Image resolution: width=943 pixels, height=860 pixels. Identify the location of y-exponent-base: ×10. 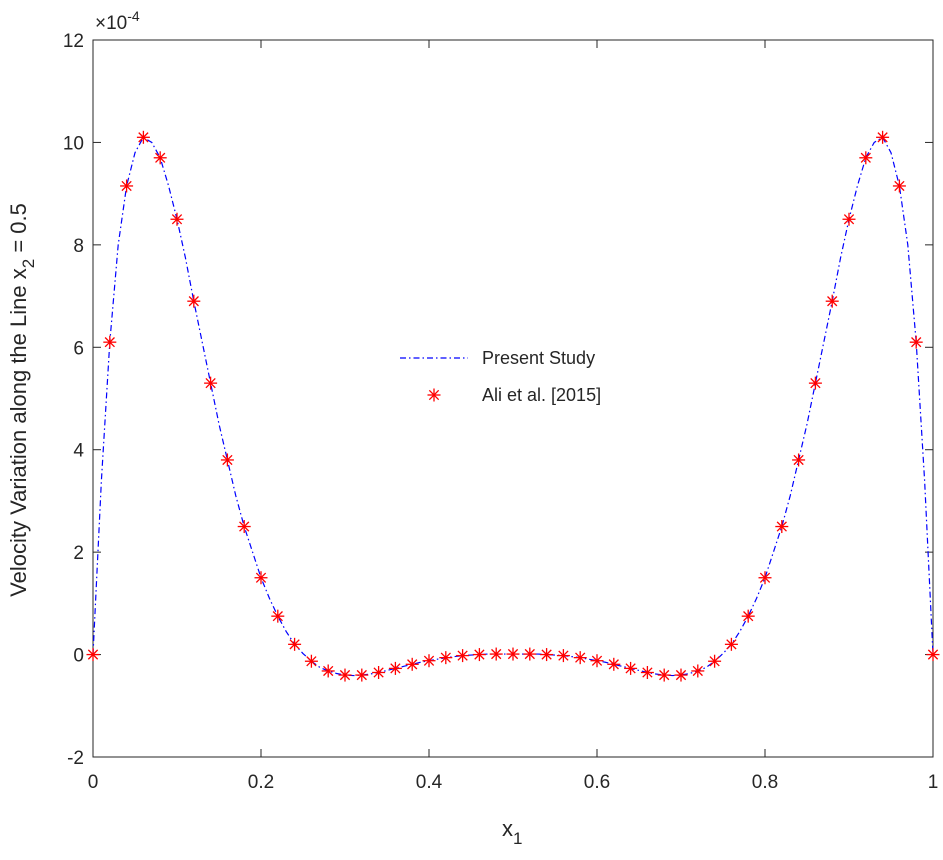
(111, 23).